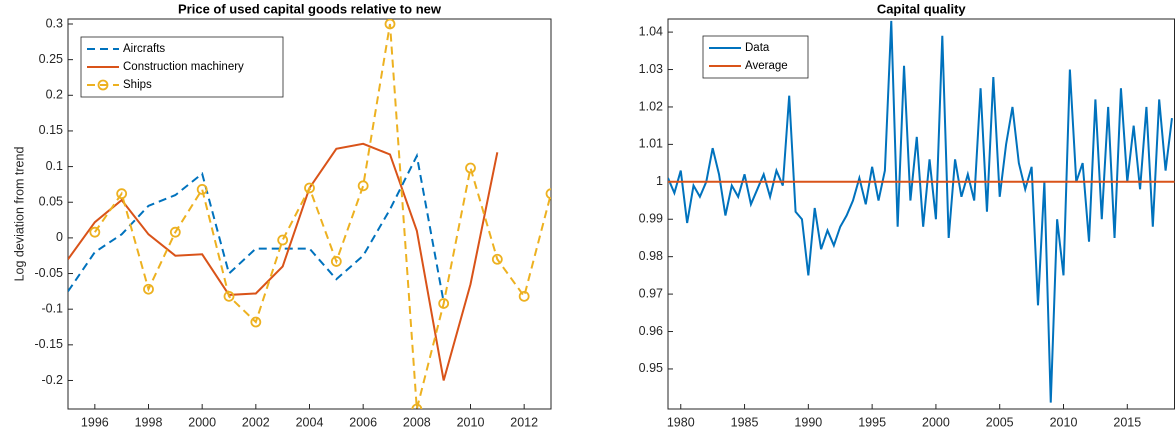  I want to click on x-tick-label: 1995, so click(872, 422).